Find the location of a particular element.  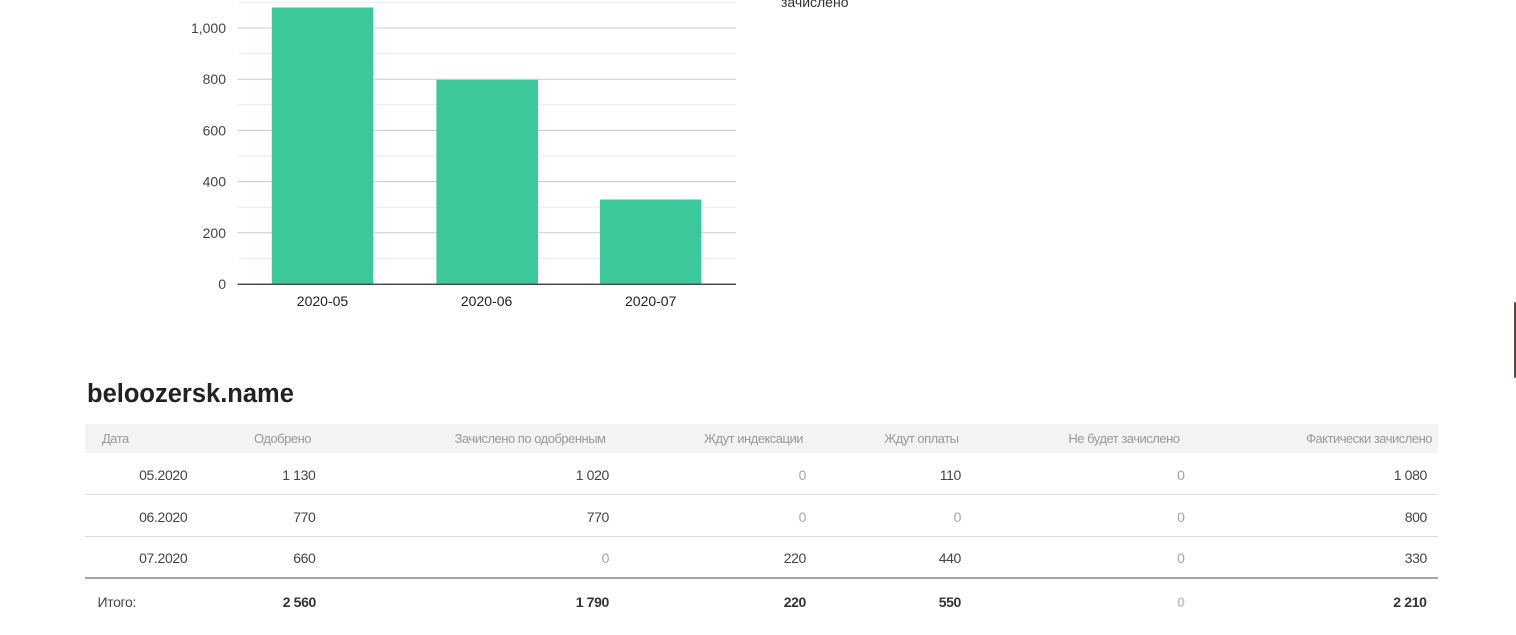

svg-text: 1,000 is located at coordinates (208, 28).